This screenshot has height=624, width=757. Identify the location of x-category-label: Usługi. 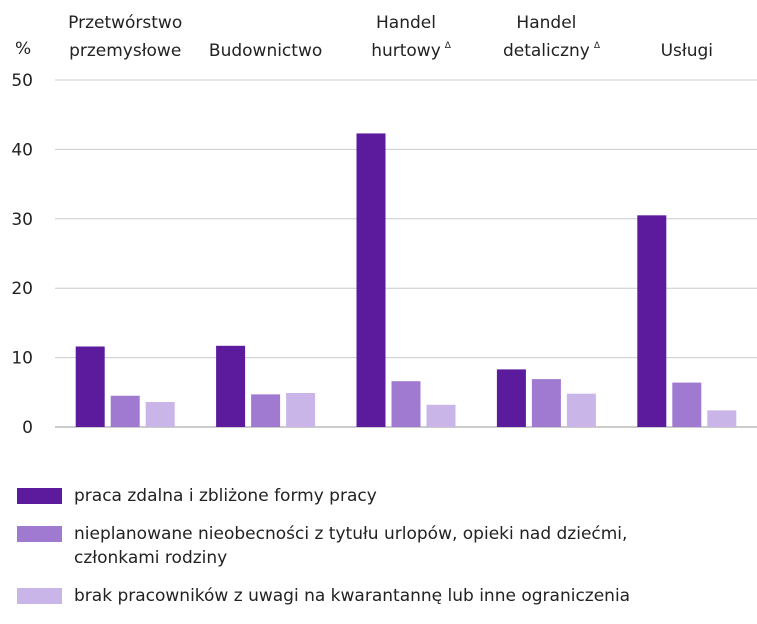
(687, 51).